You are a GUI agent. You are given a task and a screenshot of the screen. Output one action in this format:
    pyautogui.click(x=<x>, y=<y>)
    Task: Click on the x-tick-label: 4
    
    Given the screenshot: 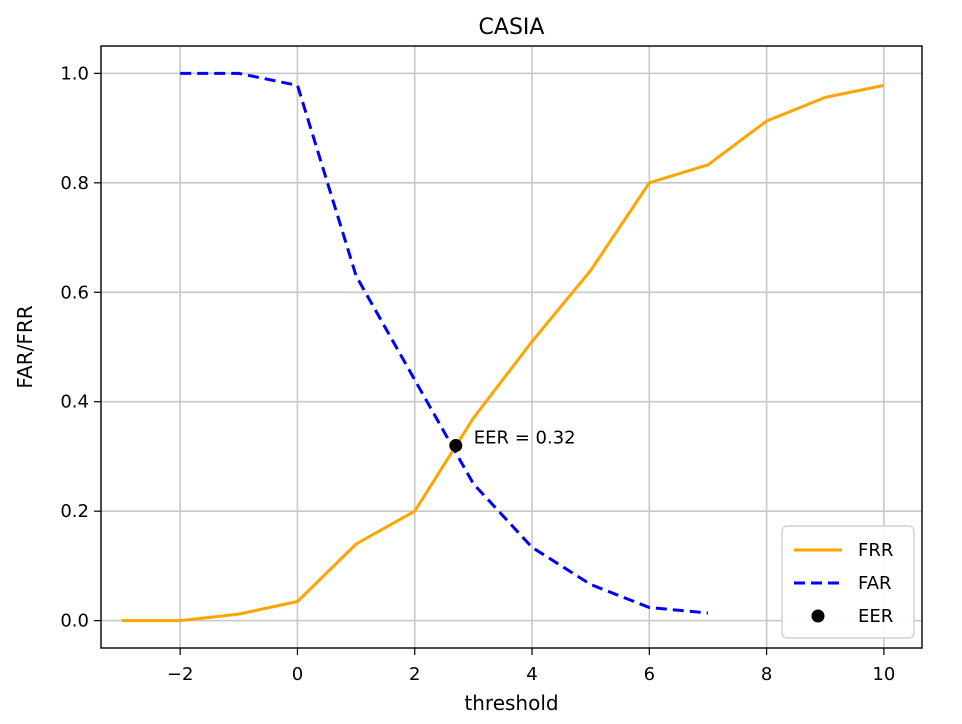 What is the action you would take?
    pyautogui.click(x=531, y=674)
    